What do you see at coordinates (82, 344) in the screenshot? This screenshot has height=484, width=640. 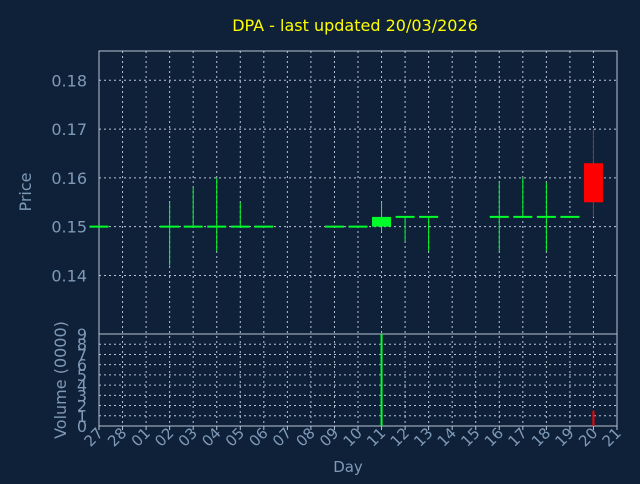 I see `volume-tick-label: 8` at bounding box center [82, 344].